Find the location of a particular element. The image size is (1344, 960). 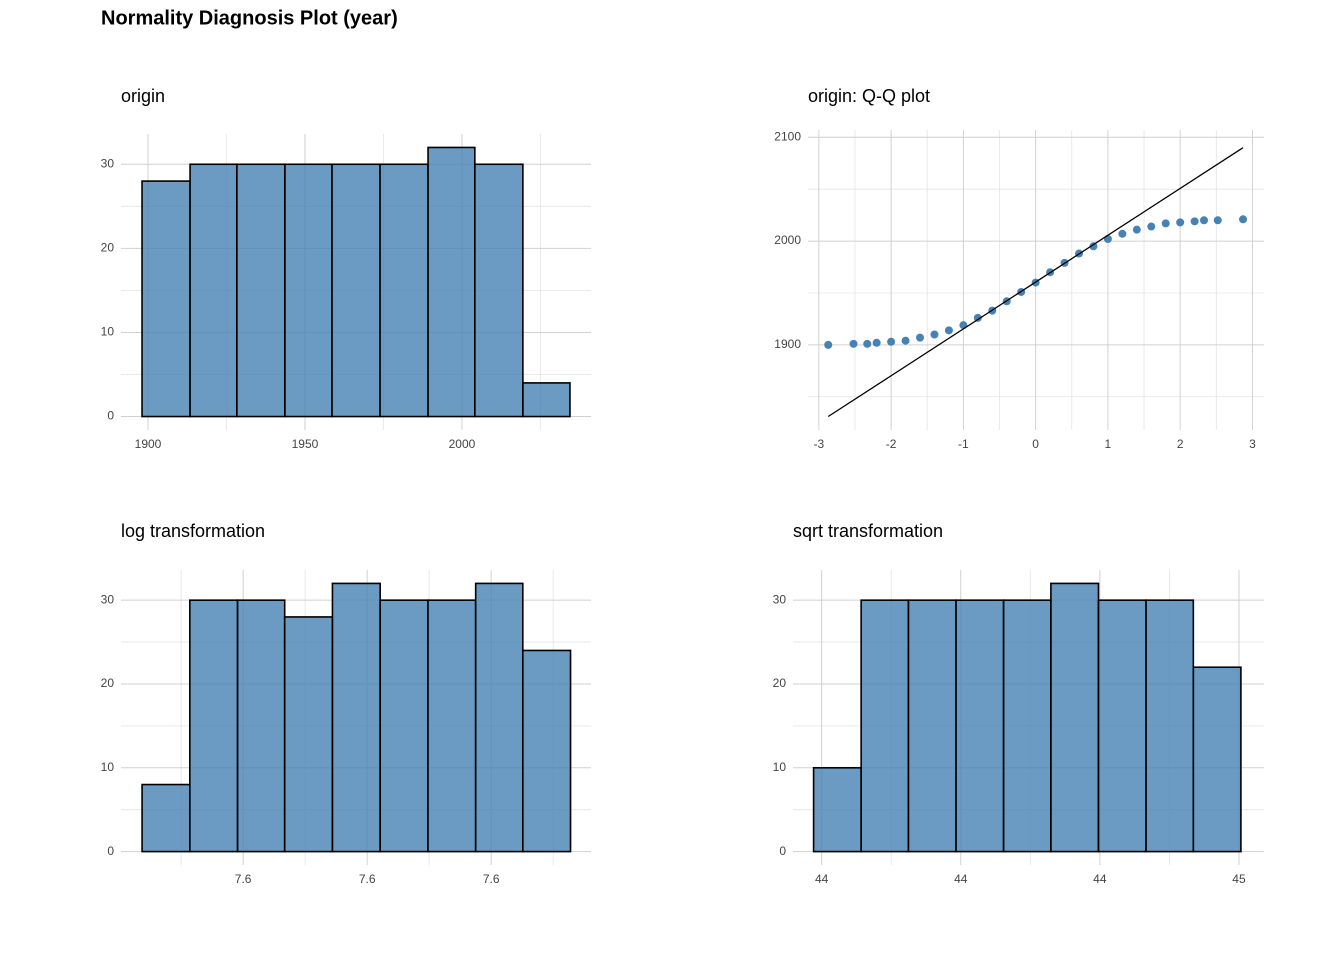

reference-line is located at coordinates (1035, 282).